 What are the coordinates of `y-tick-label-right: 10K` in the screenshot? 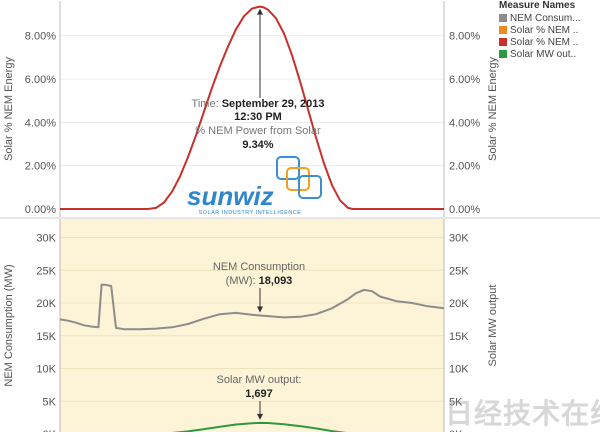 It's located at (459, 370).